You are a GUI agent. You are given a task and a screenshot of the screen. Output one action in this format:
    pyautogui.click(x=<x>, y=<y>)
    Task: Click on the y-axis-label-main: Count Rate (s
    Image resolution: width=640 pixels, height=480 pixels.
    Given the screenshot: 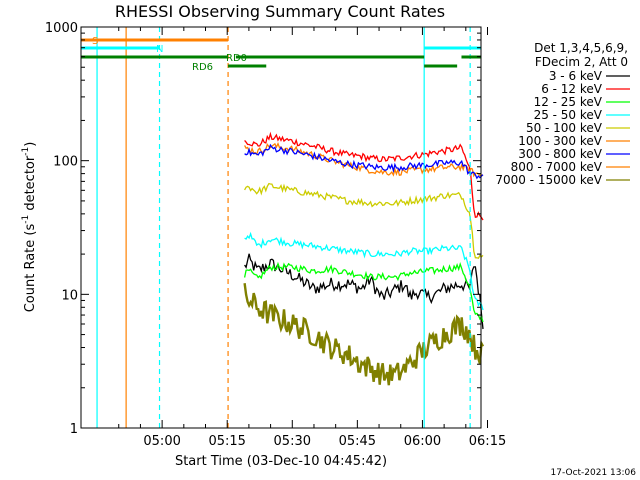 What is the action you would take?
    pyautogui.click(x=30, y=268)
    